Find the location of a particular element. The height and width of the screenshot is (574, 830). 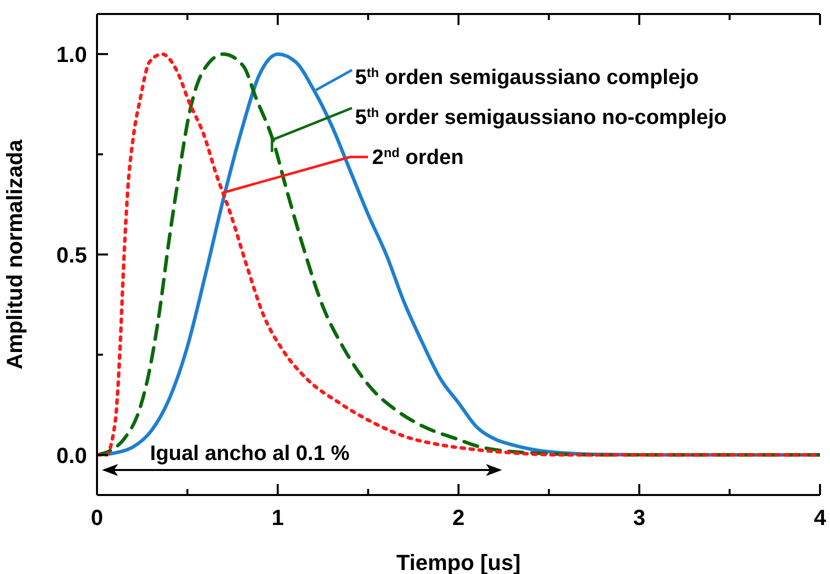

y-tick-label: 0.5 is located at coordinates (71, 255).